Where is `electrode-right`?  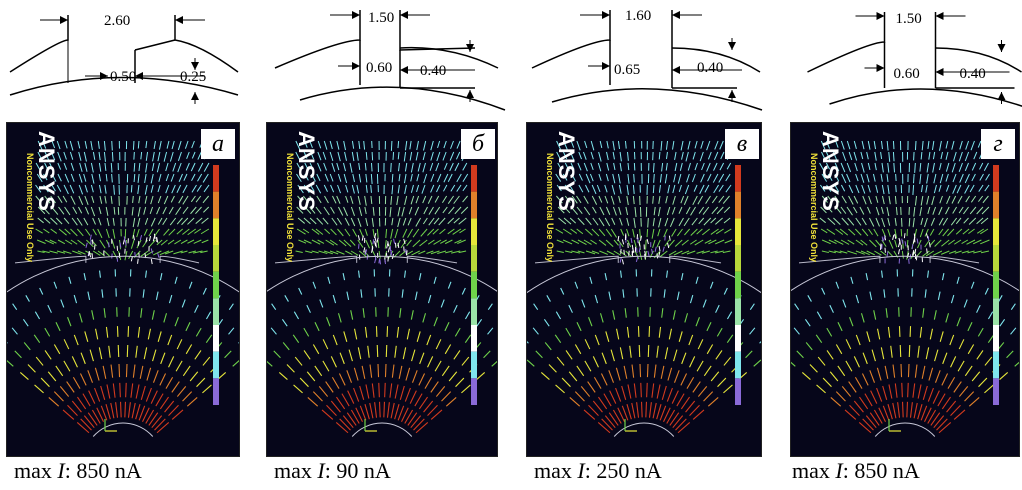 electrode-right is located at coordinates (179, 259).